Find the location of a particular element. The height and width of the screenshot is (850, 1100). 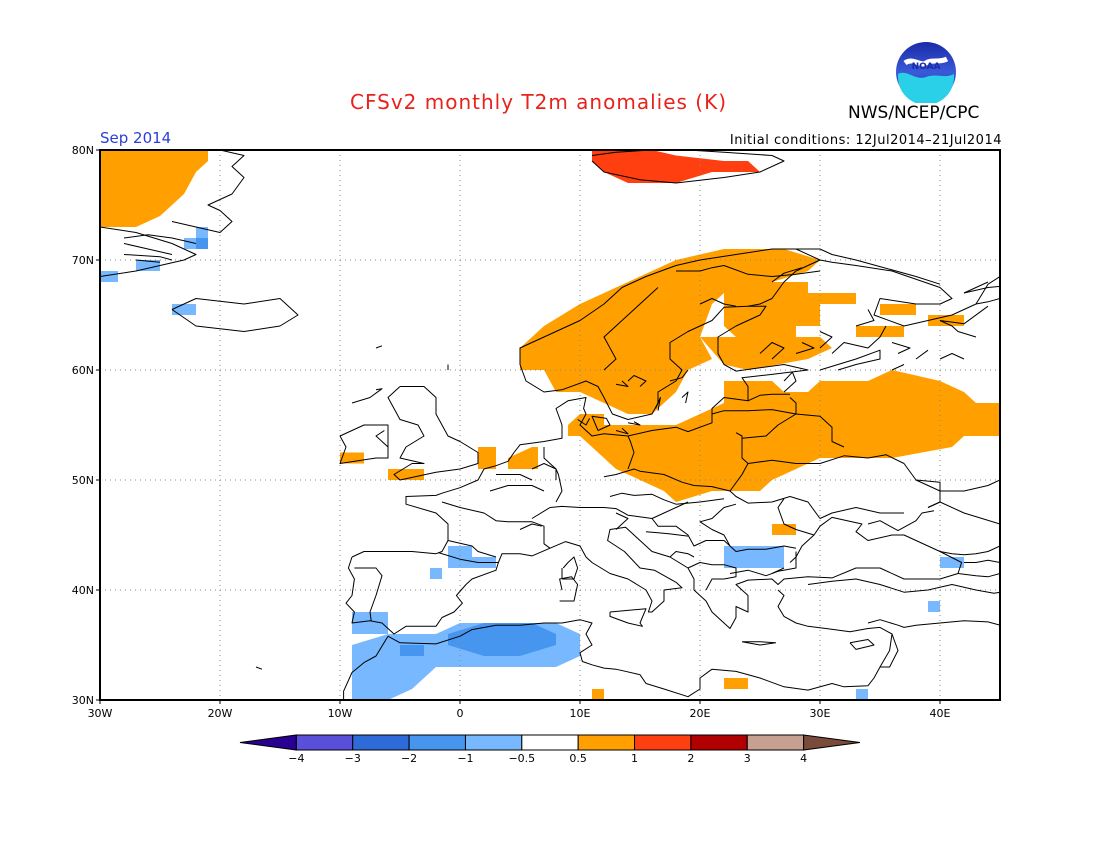

lon-tick-label: 20E is located at coordinates (700, 713).